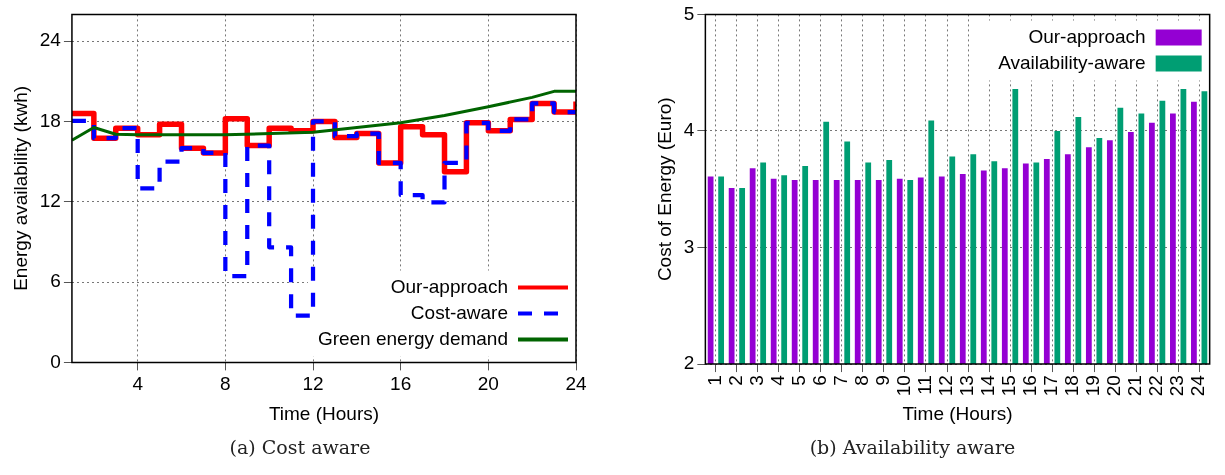  What do you see at coordinates (689, 246) in the screenshot?
I see `y-tick-label: 3` at bounding box center [689, 246].